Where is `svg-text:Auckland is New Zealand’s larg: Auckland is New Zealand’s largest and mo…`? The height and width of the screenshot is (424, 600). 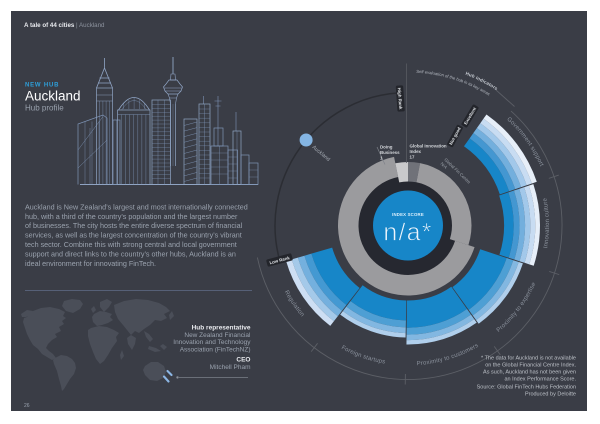
svg-text:Auckland is New Zealand’s larg: Auckland is New Zealand’s largest and mo… is located at coordinates (136, 206).